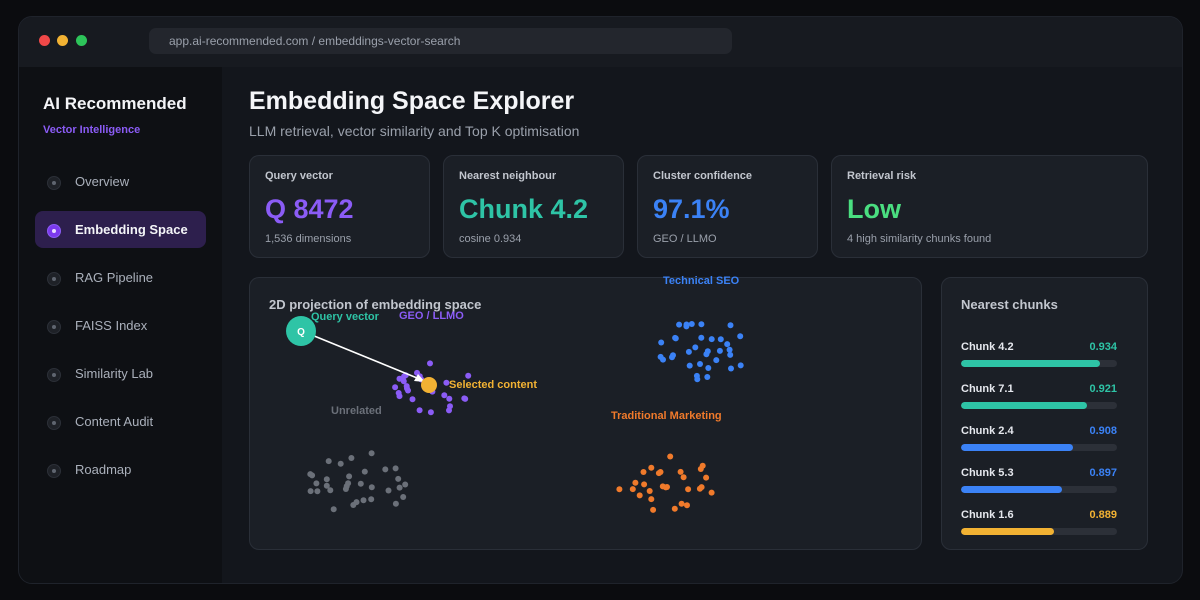 Image resolution: width=1200 pixels, height=600 pixels. What do you see at coordinates (54, 423) in the screenshot?
I see `nav-bullet-icon` at bounding box center [54, 423].